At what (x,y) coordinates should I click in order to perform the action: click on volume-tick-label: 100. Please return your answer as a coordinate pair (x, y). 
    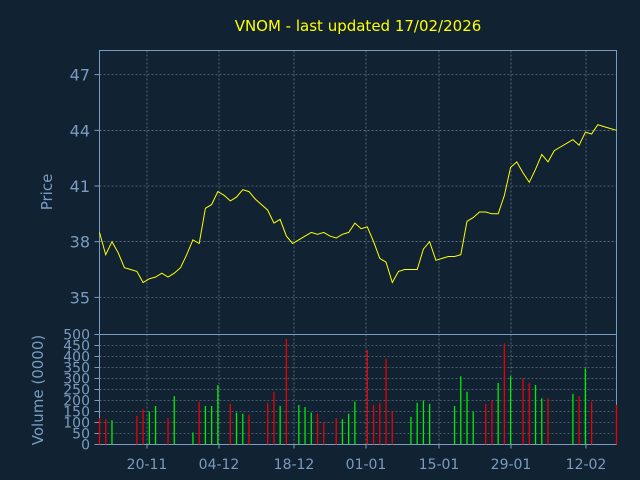
    Looking at the image, I should click on (76, 424).